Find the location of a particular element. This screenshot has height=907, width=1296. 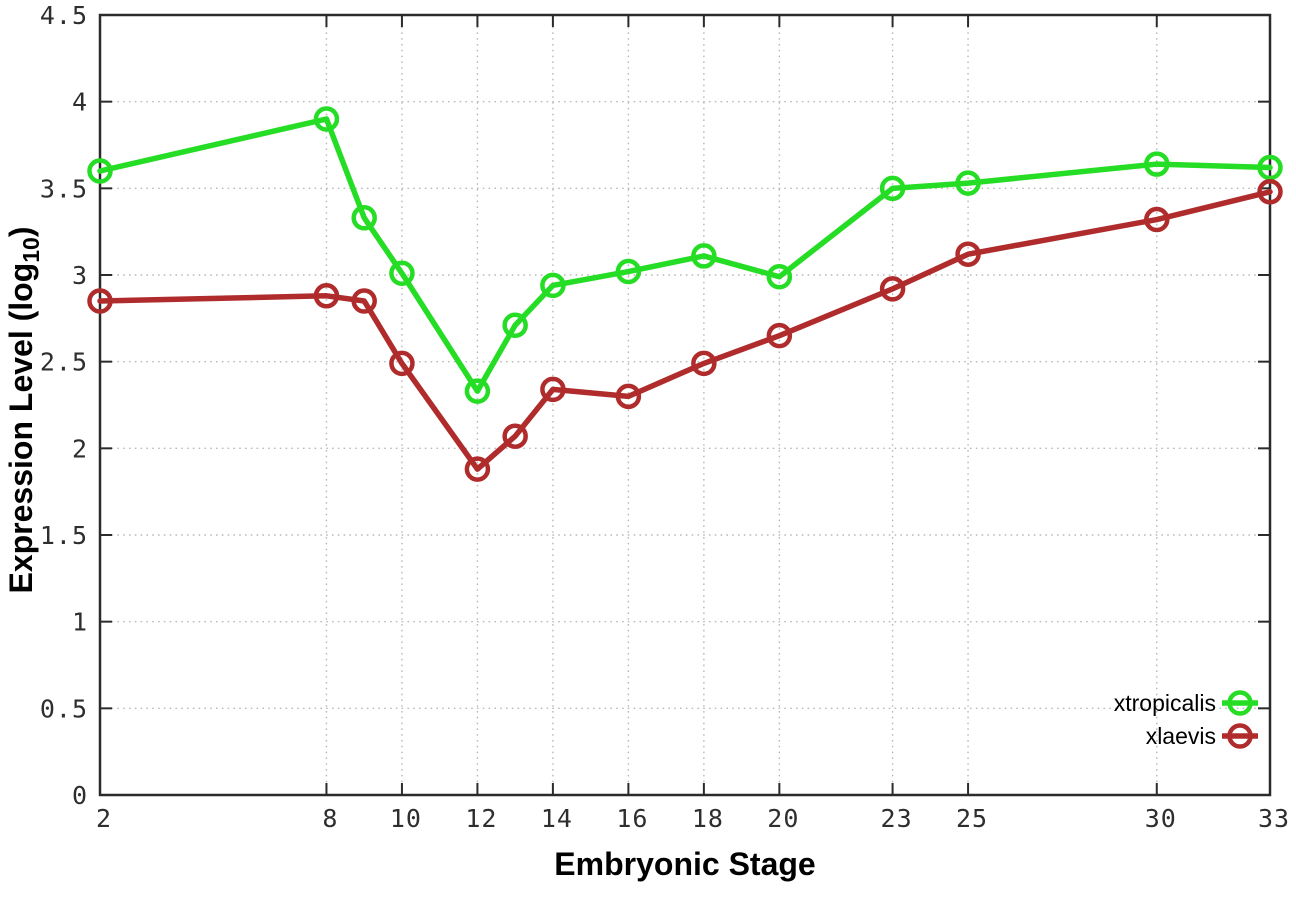

x-tick-label: 18 is located at coordinates (708, 818).